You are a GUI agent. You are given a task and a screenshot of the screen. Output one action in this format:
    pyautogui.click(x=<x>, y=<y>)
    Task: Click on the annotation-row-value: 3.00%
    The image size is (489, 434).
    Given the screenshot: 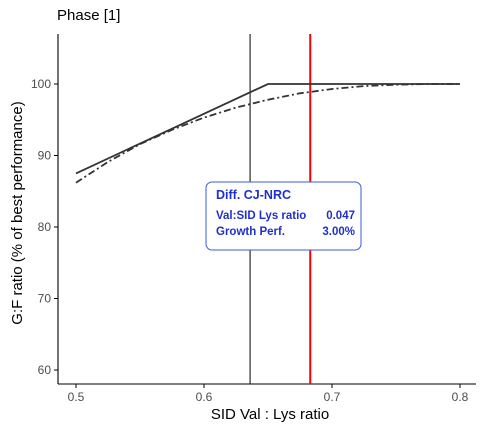 What is the action you would take?
    pyautogui.click(x=338, y=232)
    